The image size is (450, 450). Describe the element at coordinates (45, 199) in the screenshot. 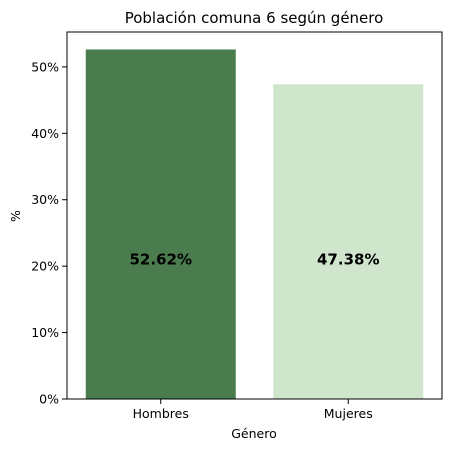

I see `y-tick-label: 30%` at that location.